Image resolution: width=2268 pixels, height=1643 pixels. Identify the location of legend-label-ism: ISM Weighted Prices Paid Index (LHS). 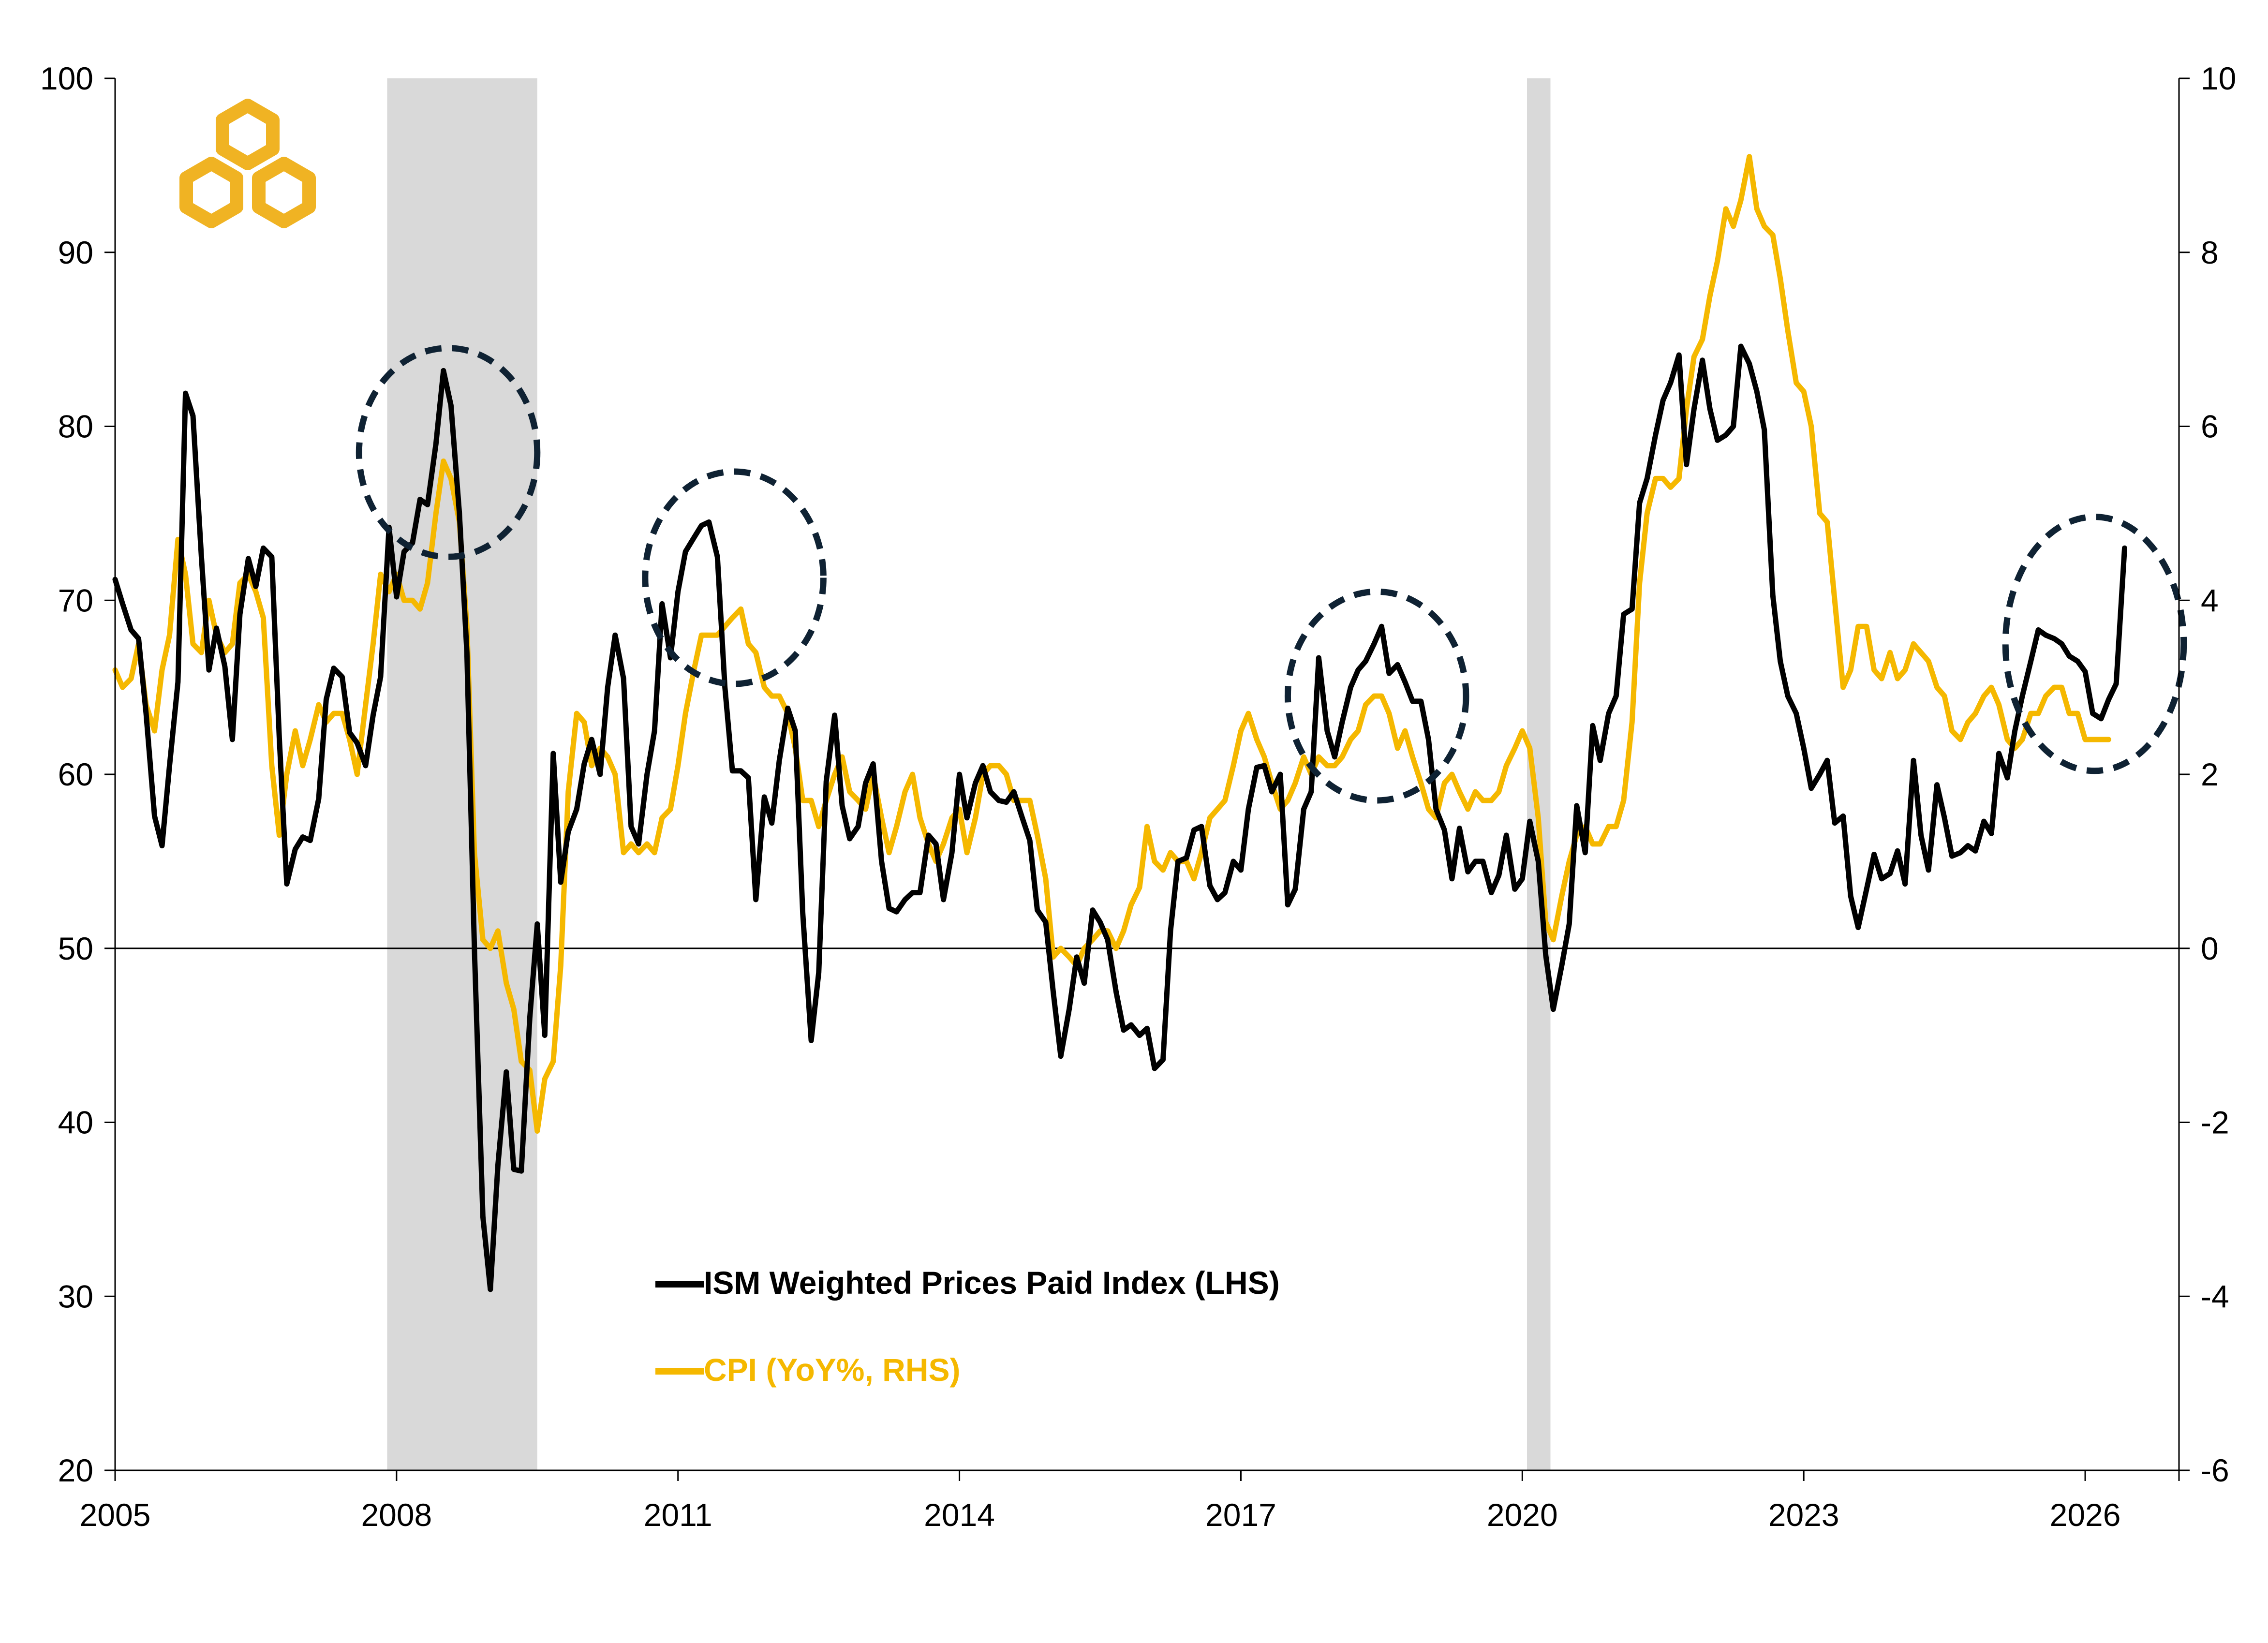
(992, 1283).